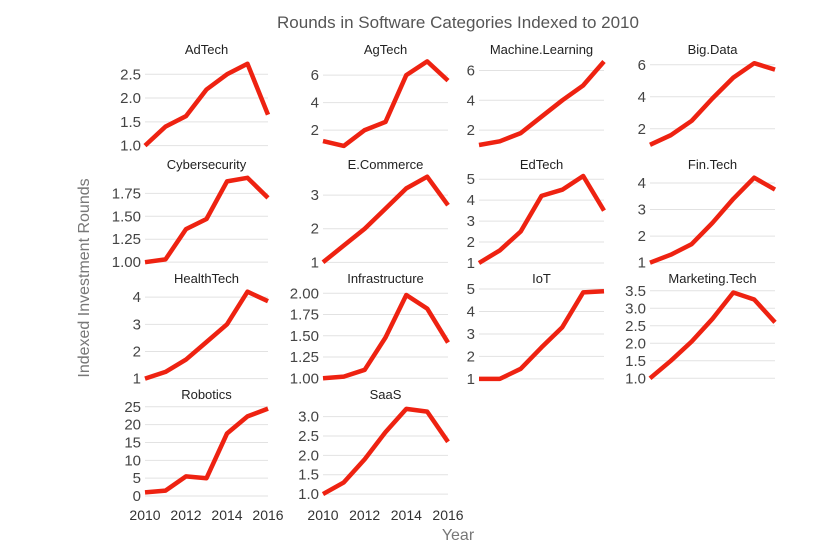 The width and height of the screenshot is (826, 544). What do you see at coordinates (712, 103) in the screenshot?
I see `series-line-big-data` at bounding box center [712, 103].